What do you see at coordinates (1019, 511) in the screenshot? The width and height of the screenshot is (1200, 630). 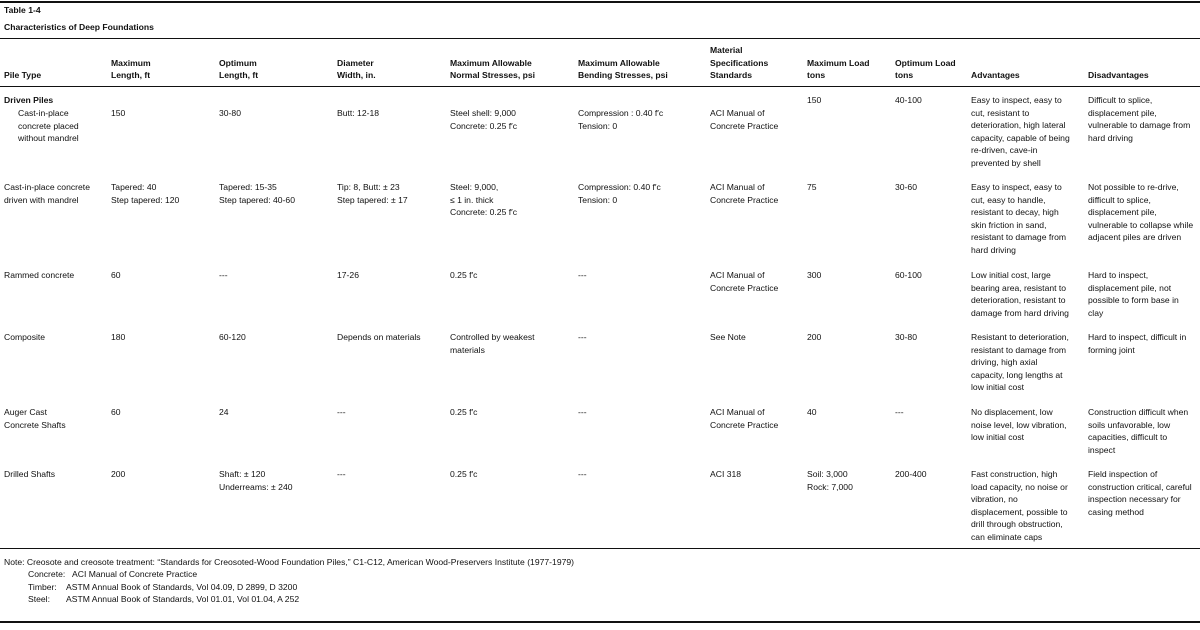 I see `table-cell: displacement, possible to` at bounding box center [1019, 511].